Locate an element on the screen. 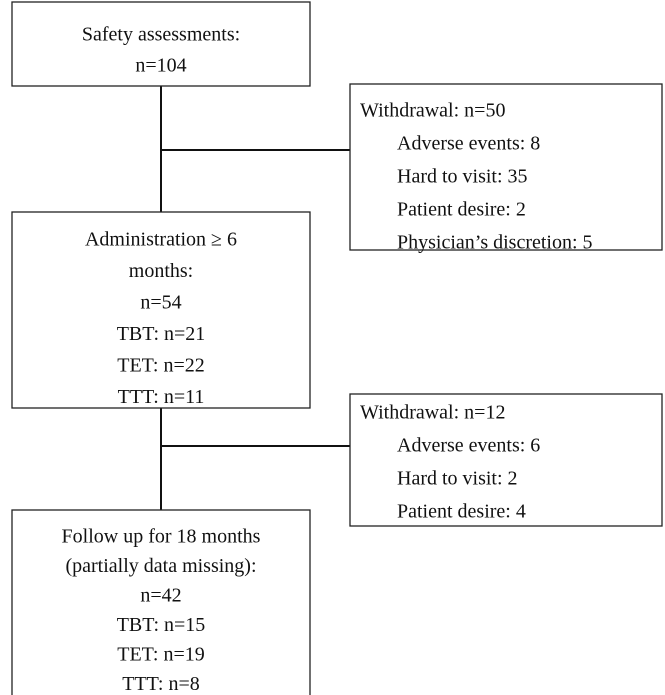 This screenshot has height=695, width=665. box-line: Adverse events: 8 is located at coordinates (468, 144).